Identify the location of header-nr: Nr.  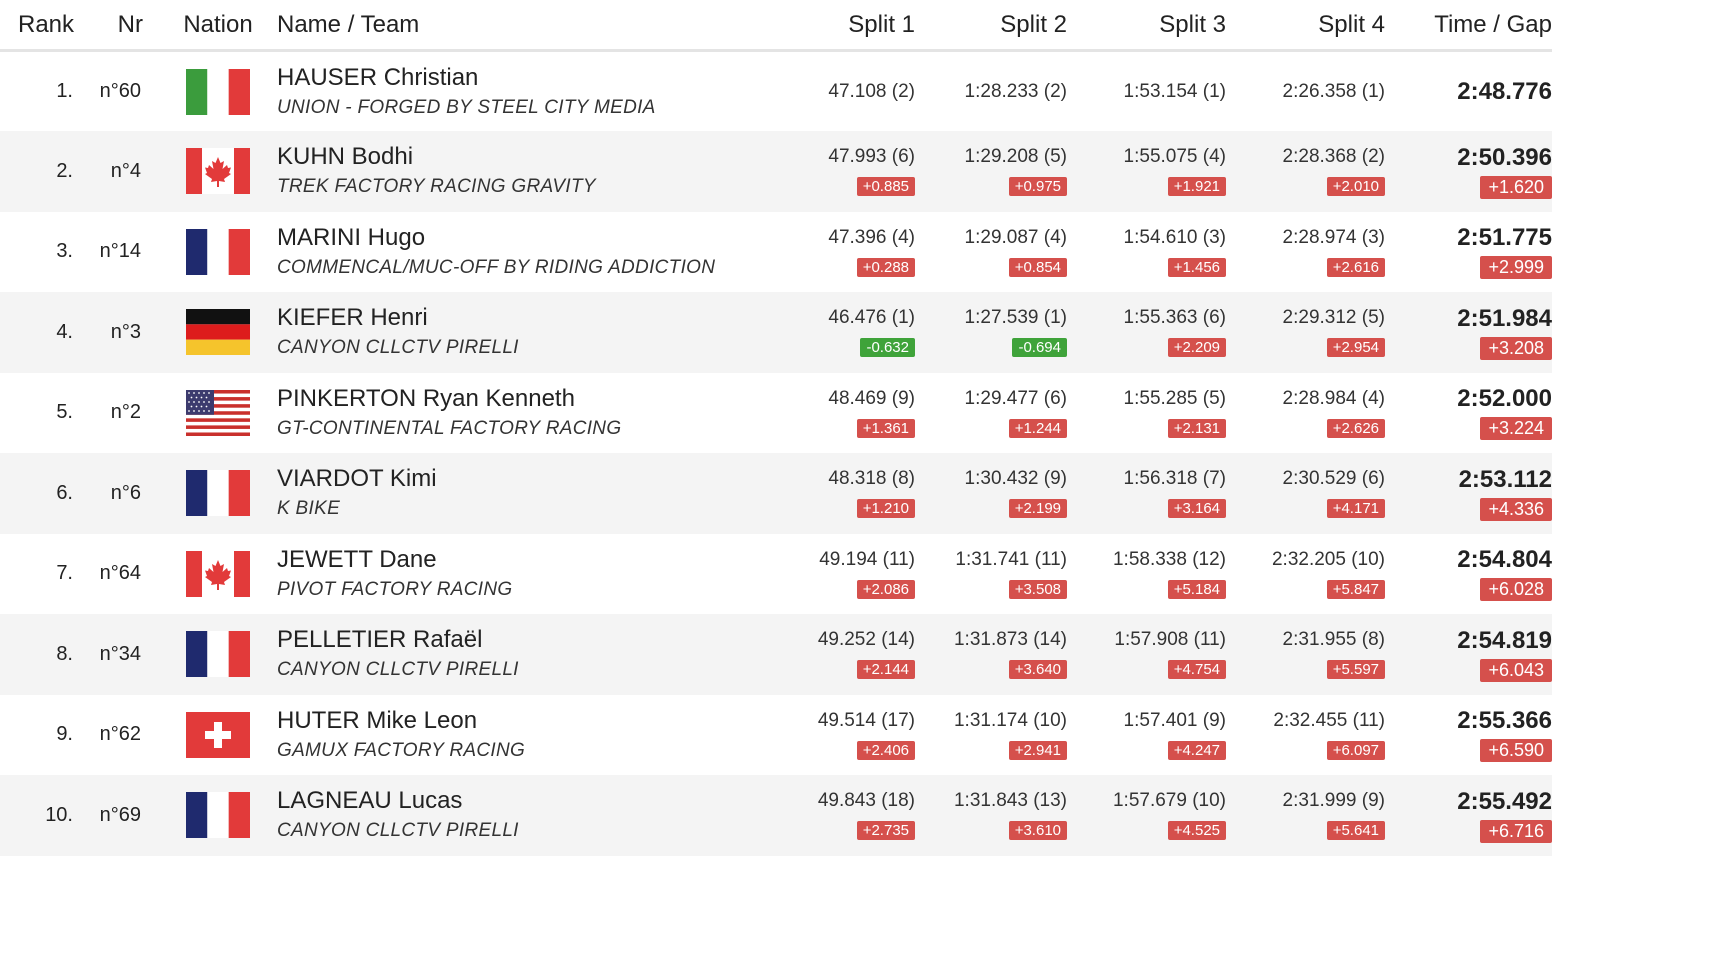
(116, 26).